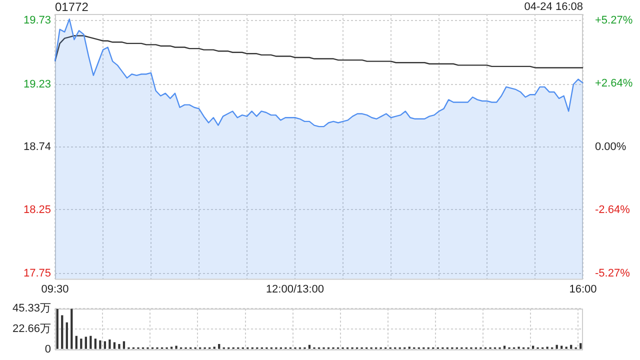 The width and height of the screenshot is (640, 360). What do you see at coordinates (614, 20) in the screenshot?
I see `y2-tick-label: +5.27%` at bounding box center [614, 20].